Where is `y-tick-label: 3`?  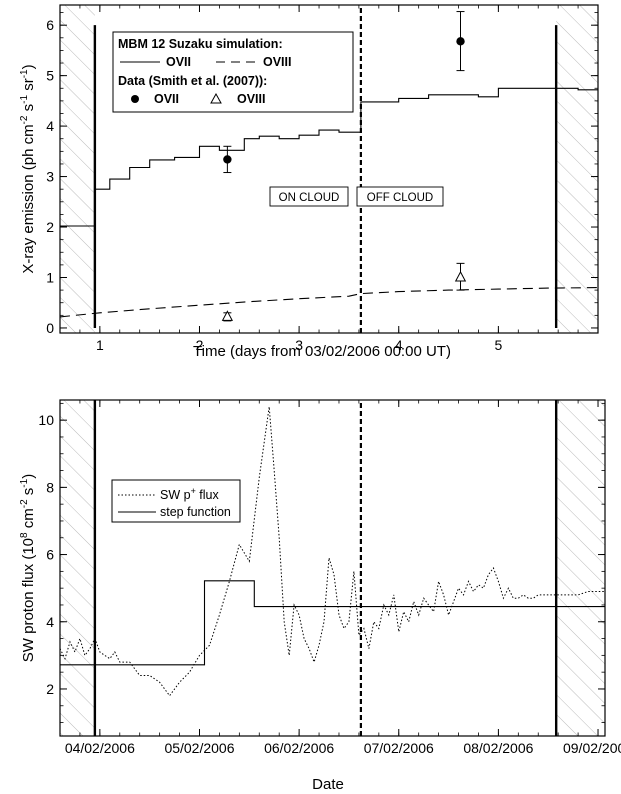 y-tick-label: 3 is located at coordinates (50, 177).